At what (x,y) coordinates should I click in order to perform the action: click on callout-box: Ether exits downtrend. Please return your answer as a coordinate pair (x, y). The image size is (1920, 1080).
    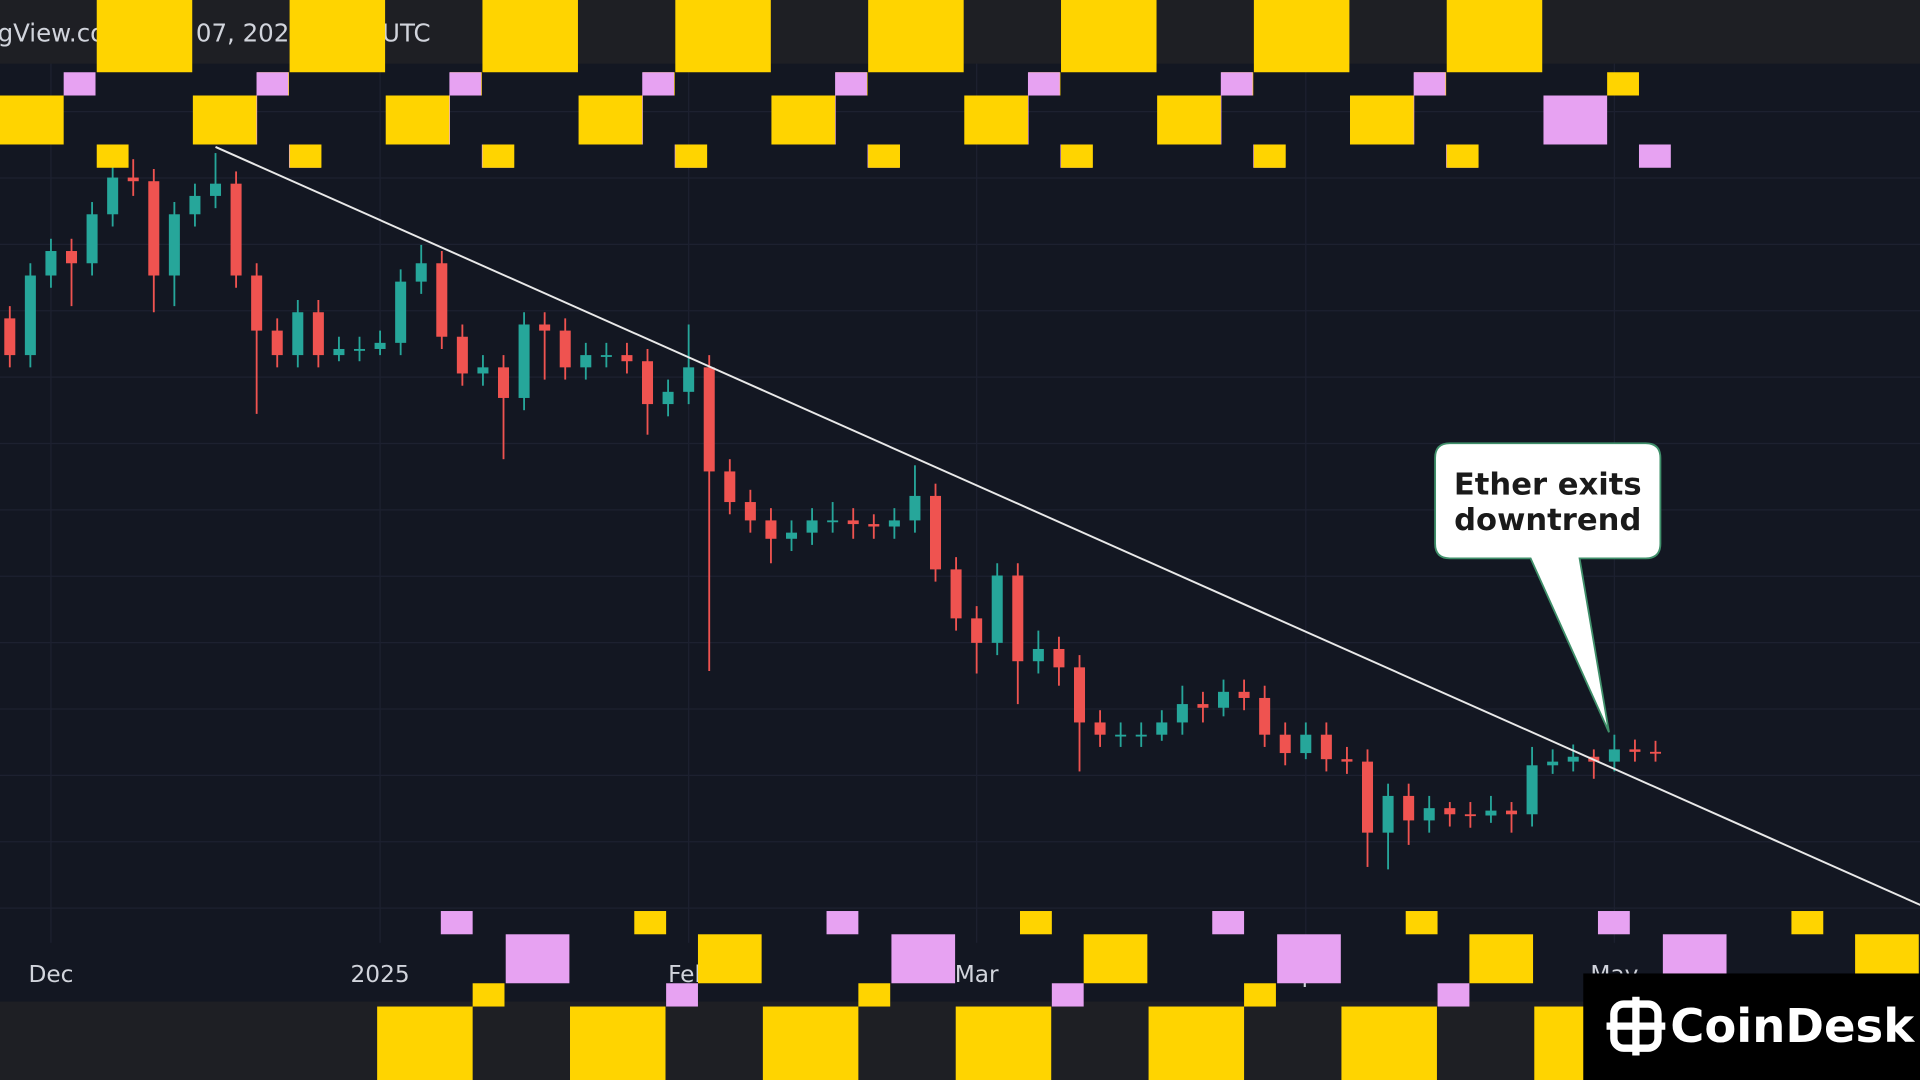
    Looking at the image, I should click on (1547, 501).